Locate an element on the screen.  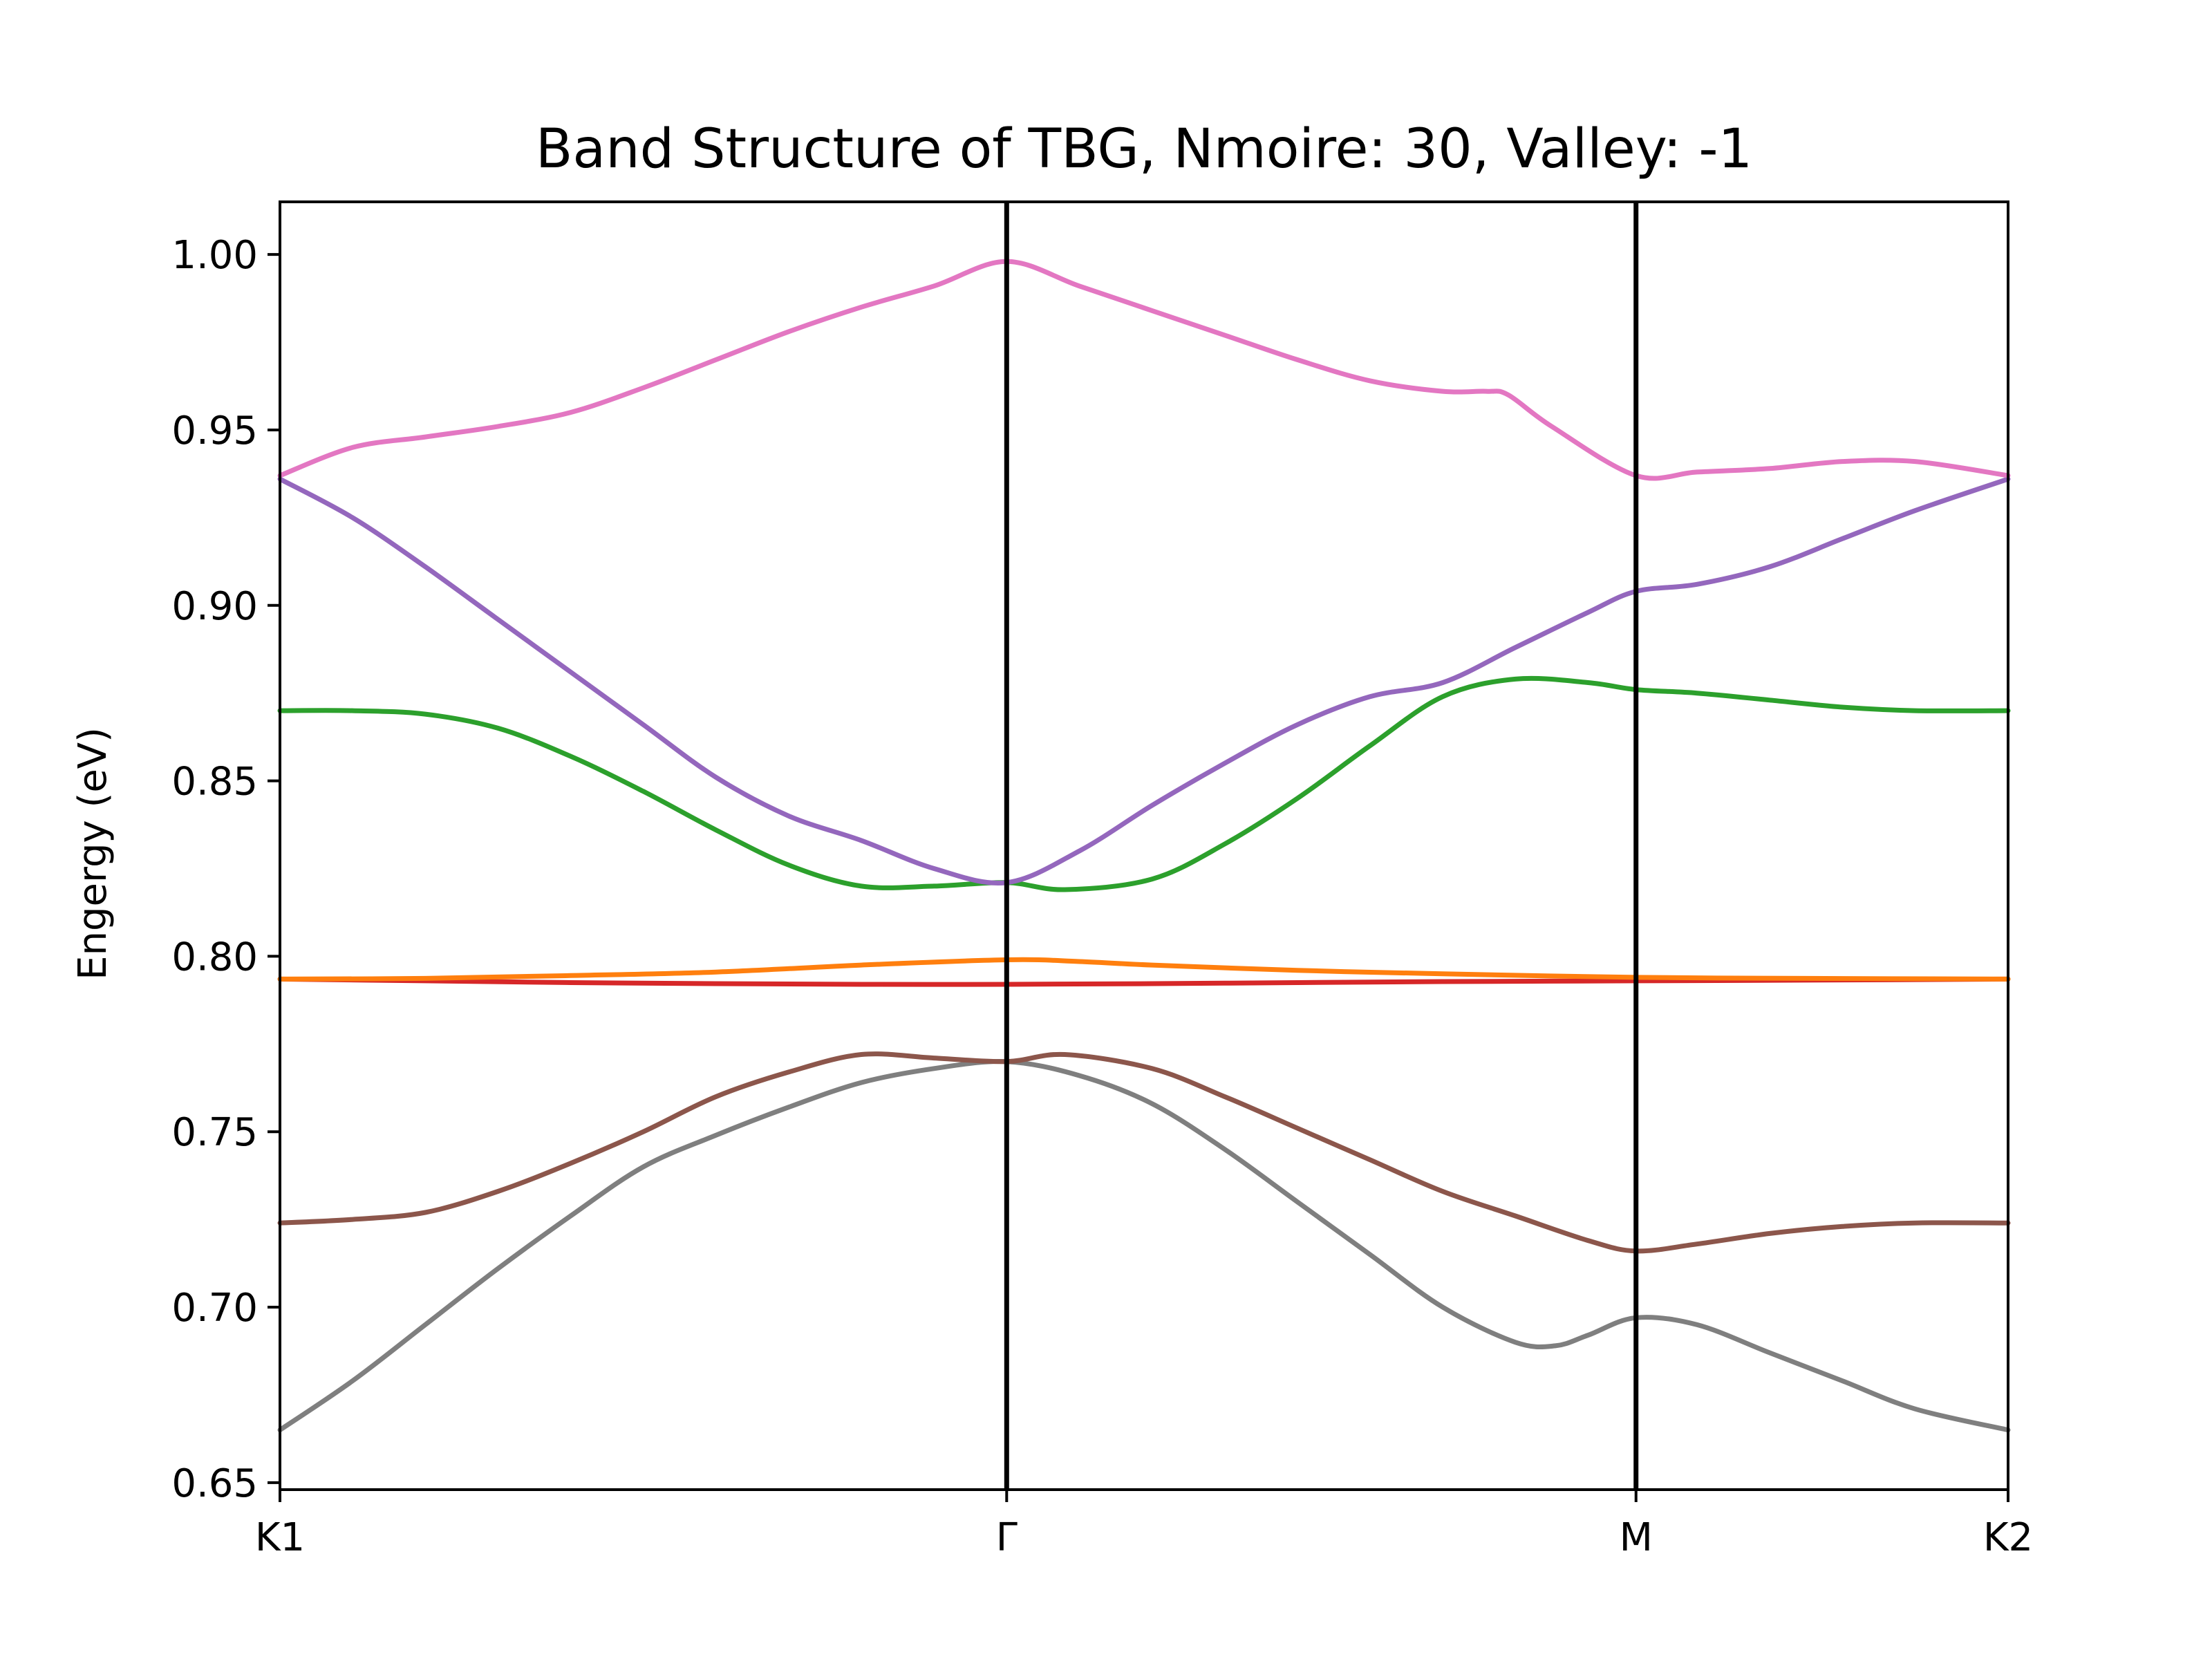
x-tick-label: M is located at coordinates (1637, 1537).